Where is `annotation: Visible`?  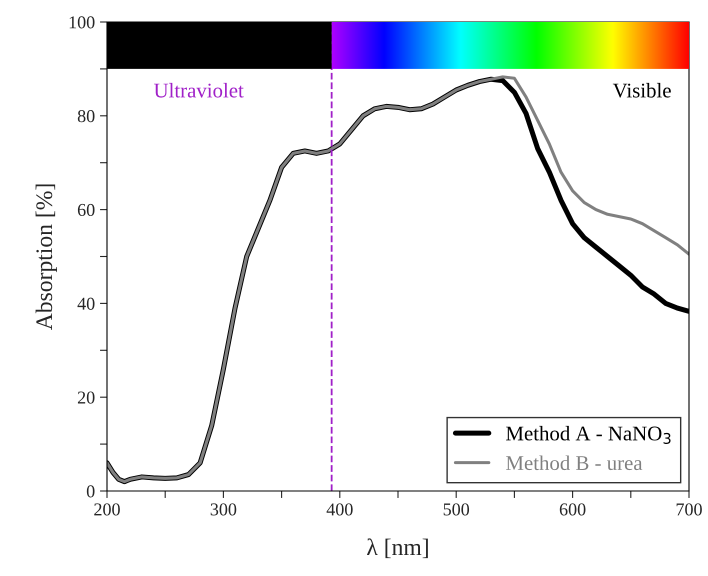 annotation: Visible is located at coordinates (641, 90).